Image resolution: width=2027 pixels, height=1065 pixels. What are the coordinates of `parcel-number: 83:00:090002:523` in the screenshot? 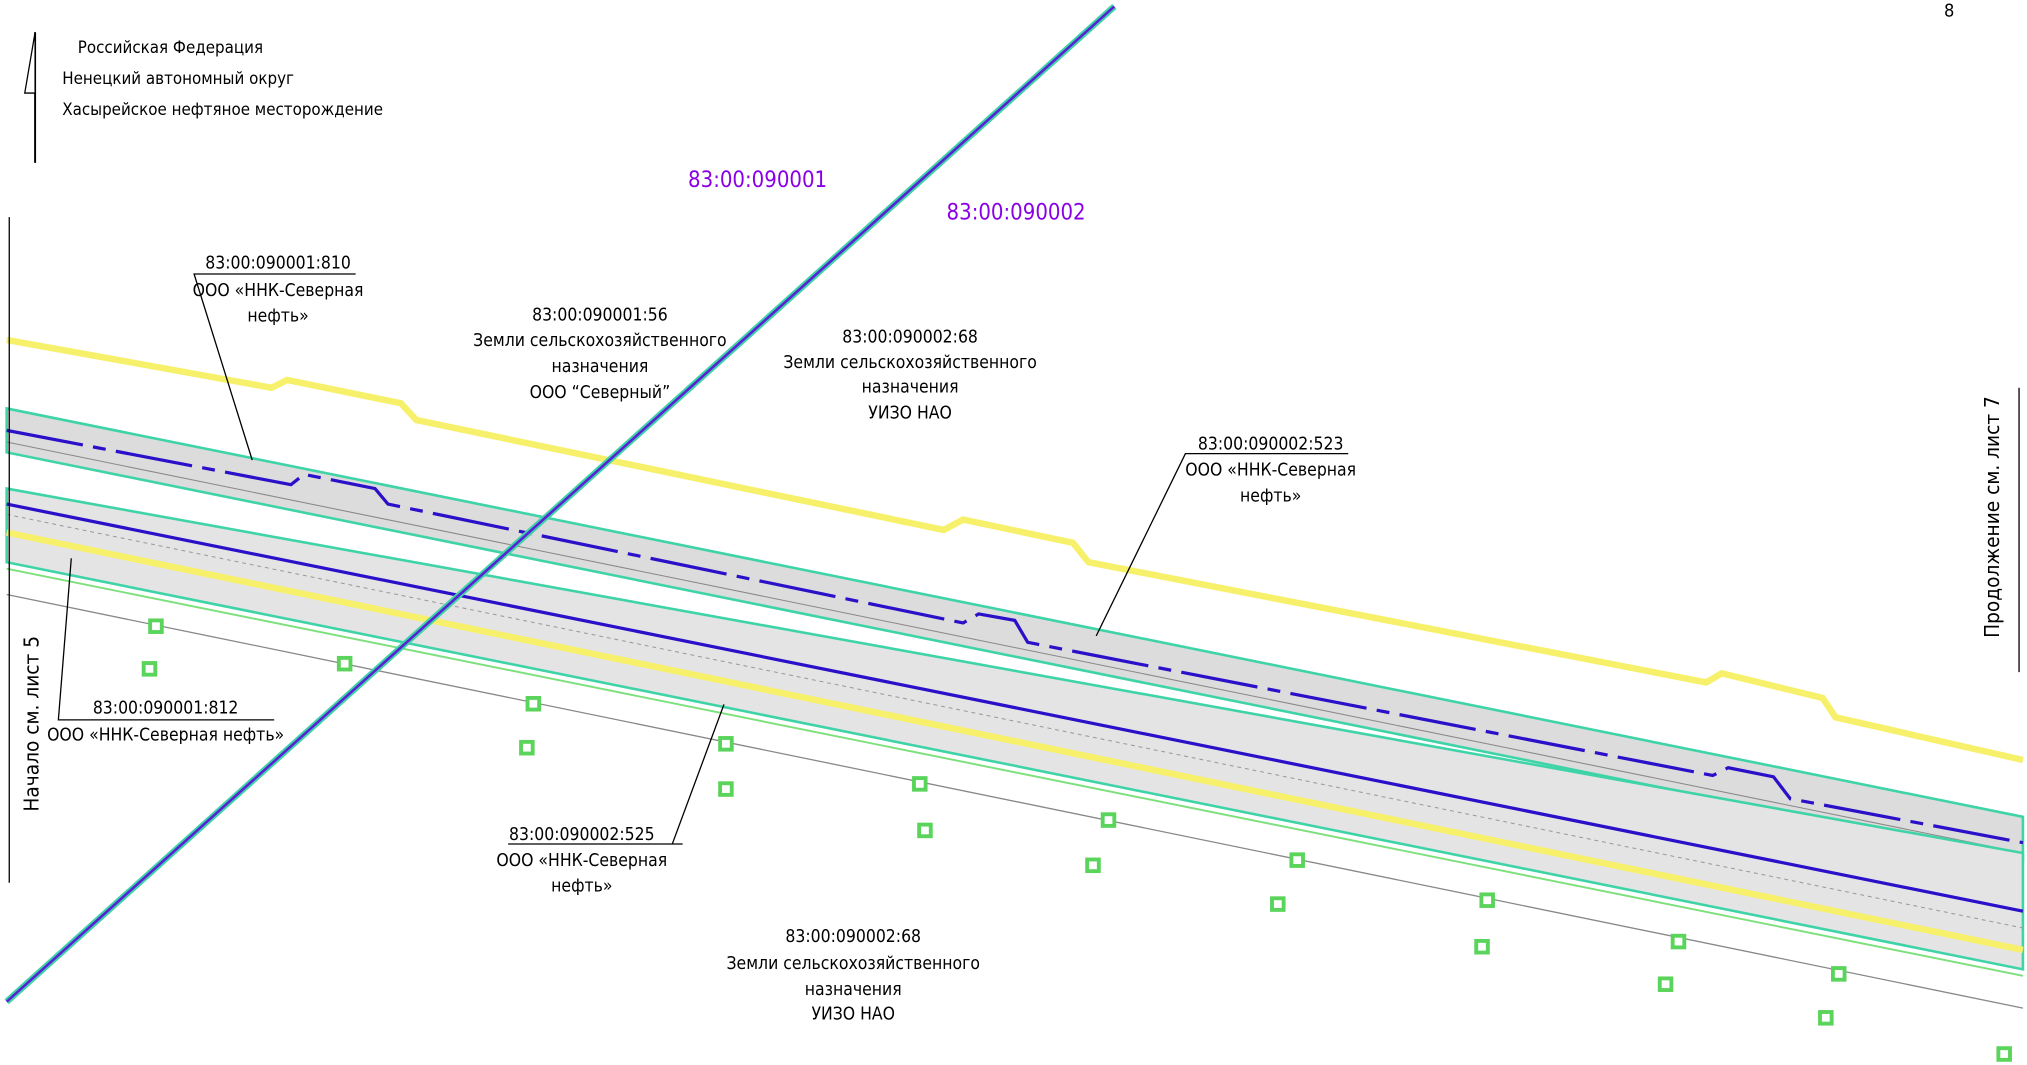 It's located at (1271, 445).